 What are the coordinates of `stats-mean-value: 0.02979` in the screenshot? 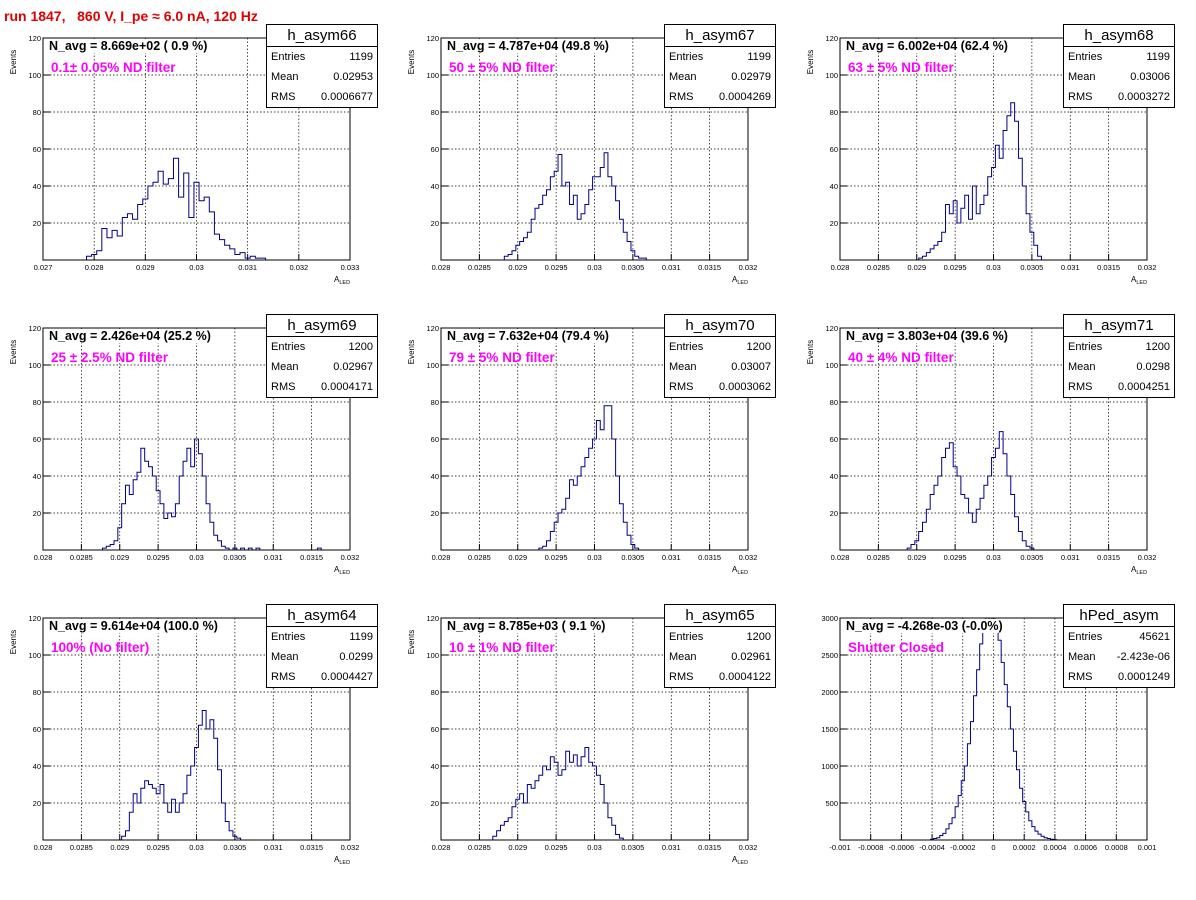 It's located at (751, 77).